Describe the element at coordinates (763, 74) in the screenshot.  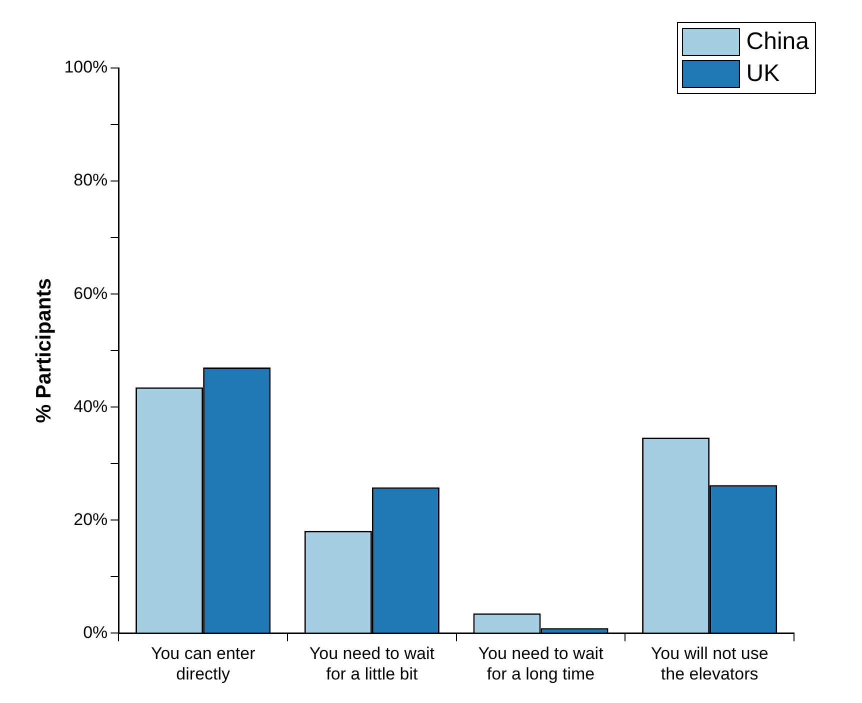
I see `legend-label: UK` at that location.